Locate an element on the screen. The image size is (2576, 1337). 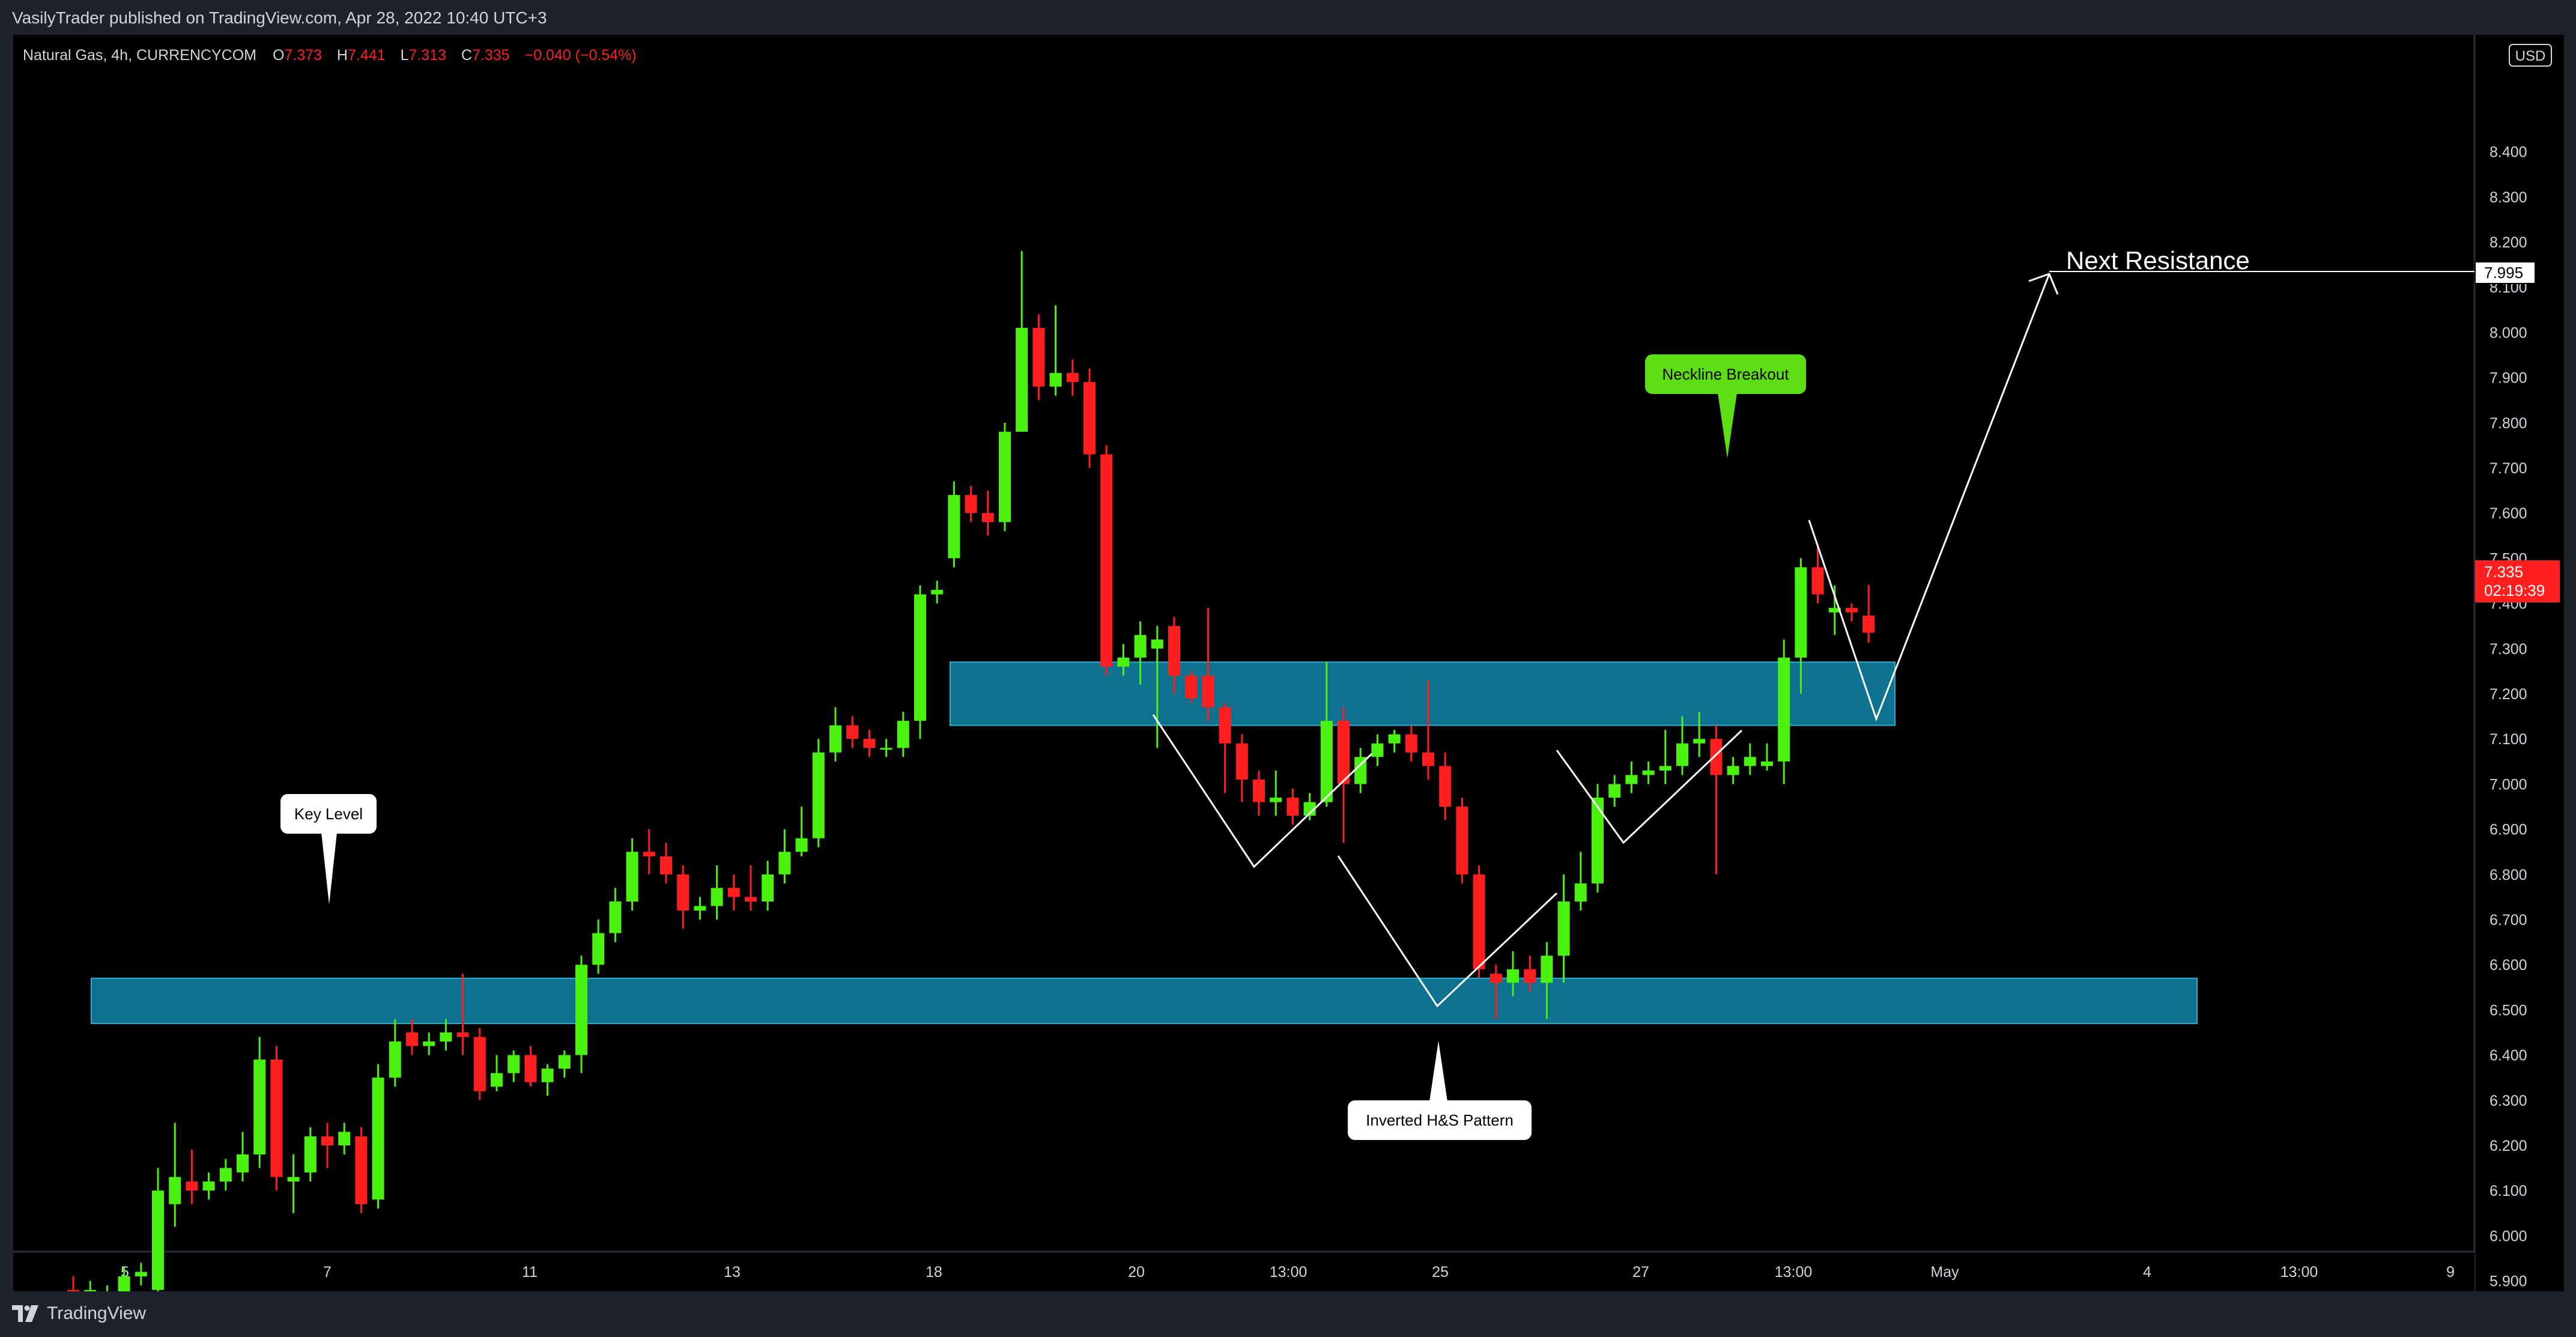
legend-h-value: 7.441 is located at coordinates (367, 55).